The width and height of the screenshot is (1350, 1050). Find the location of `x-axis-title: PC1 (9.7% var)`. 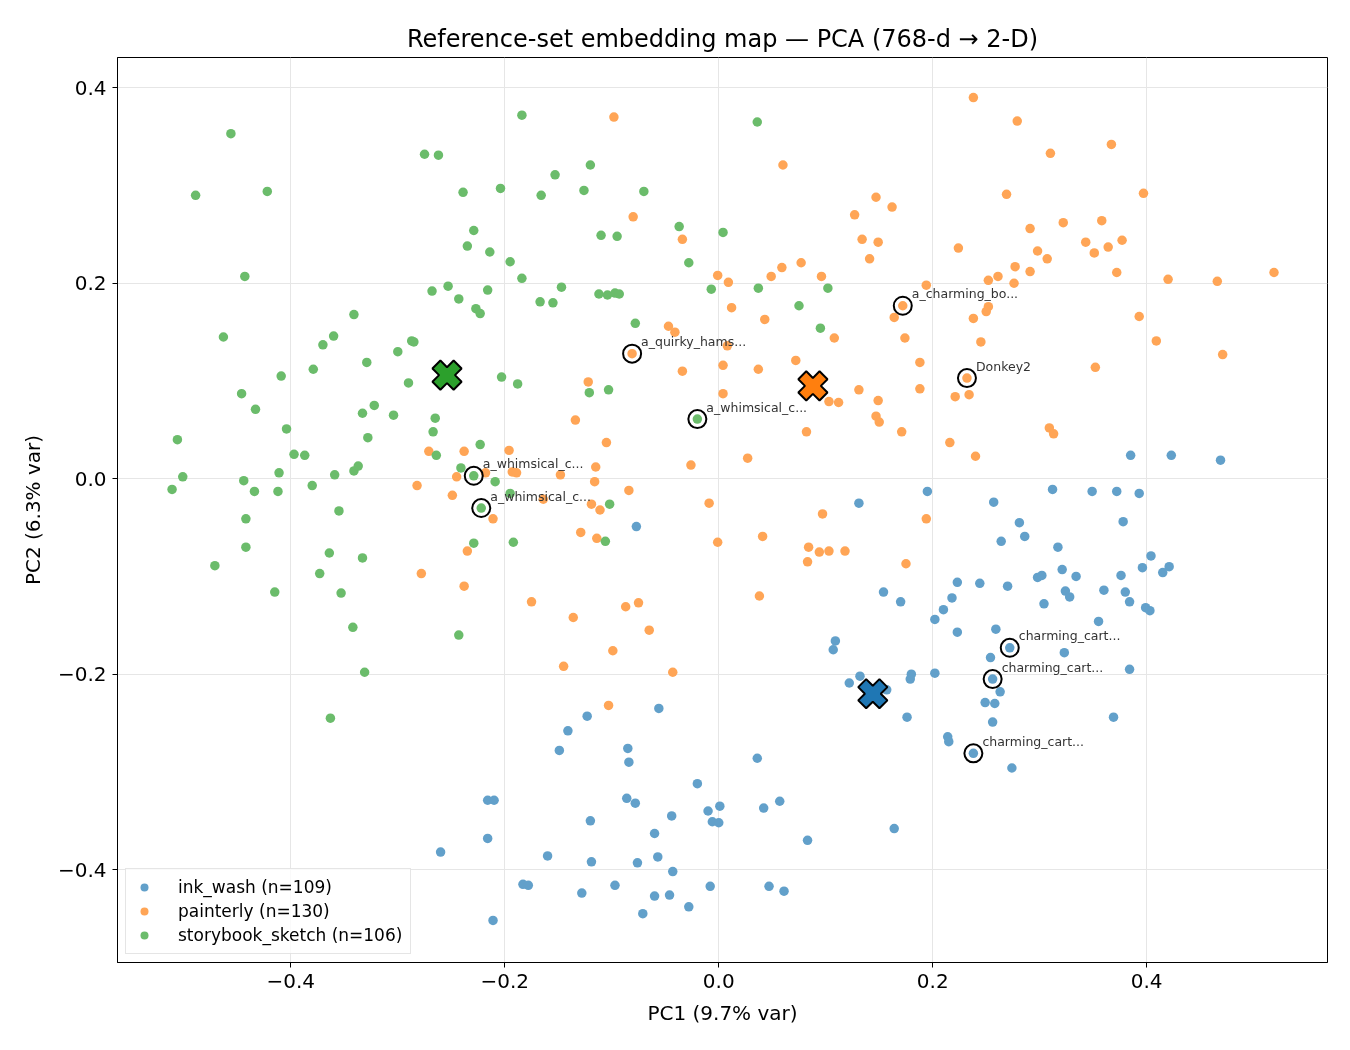

x-axis-title: PC1 (9.7% var) is located at coordinates (722, 1012).